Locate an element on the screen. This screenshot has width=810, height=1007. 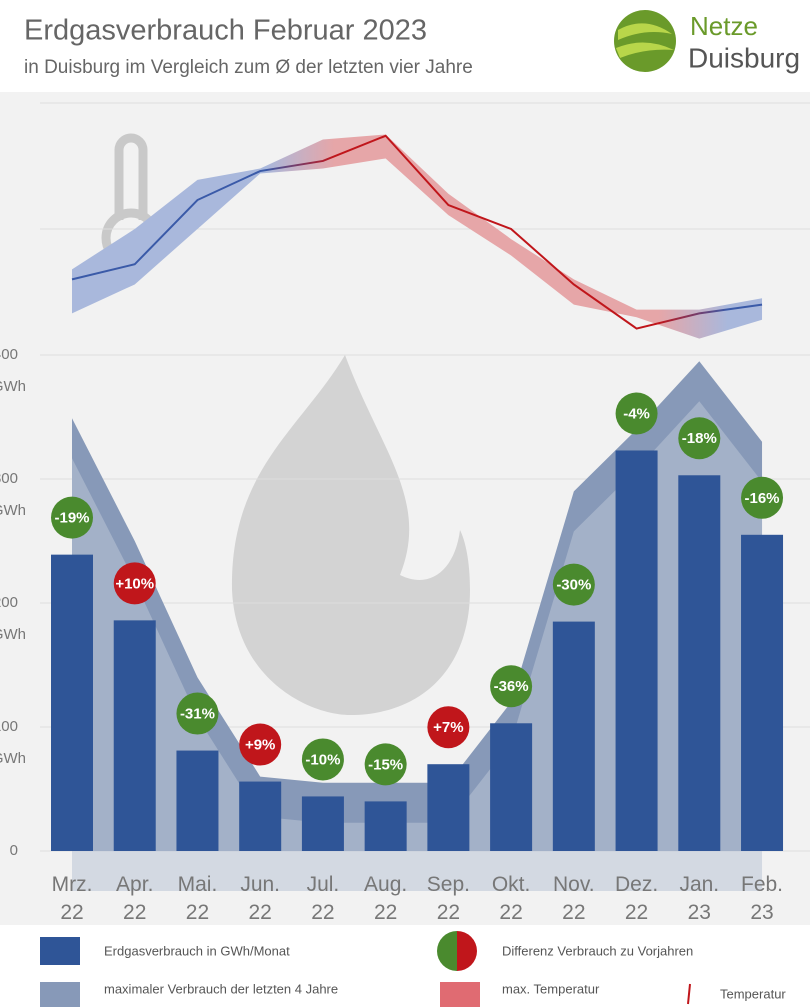
legend-label: maximaler Verbrauch der letzten 4 Jahre is located at coordinates (221, 988).